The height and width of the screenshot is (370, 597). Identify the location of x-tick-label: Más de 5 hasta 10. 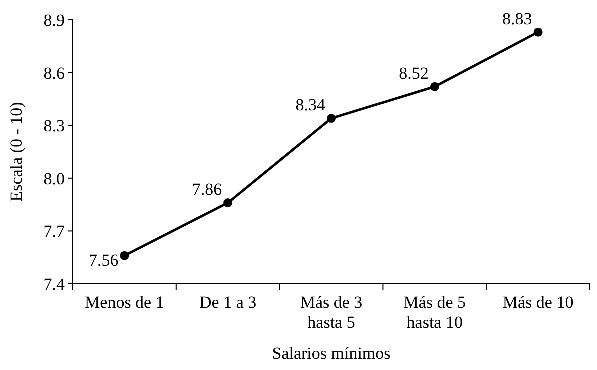
(435, 312).